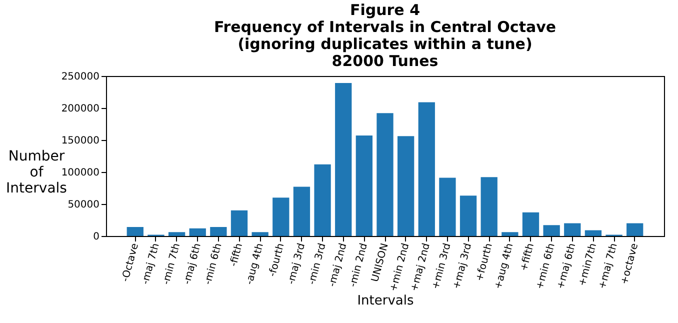 The image size is (678, 323). What do you see at coordinates (385, 35) in the screenshot?
I see `chart-title: Figure 4 Frequency of Intervals in Central Octave (ignoring duplicates within a tune) 82000 Tunes` at bounding box center [385, 35].